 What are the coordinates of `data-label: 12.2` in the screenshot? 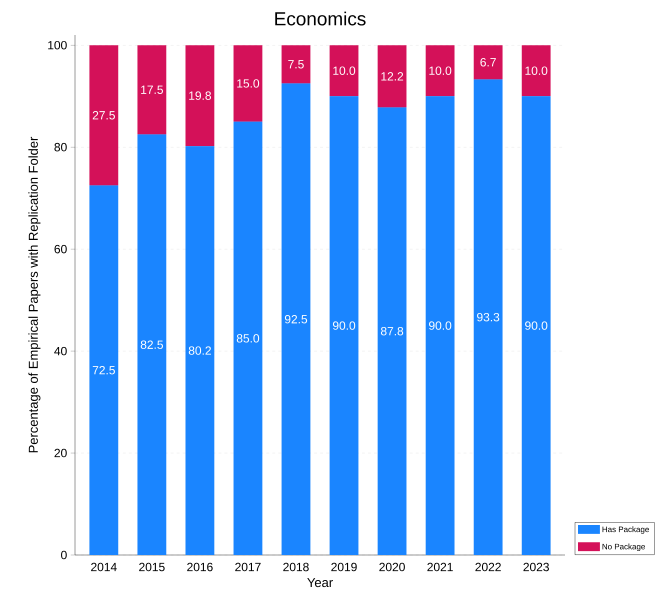 It's located at (392, 76).